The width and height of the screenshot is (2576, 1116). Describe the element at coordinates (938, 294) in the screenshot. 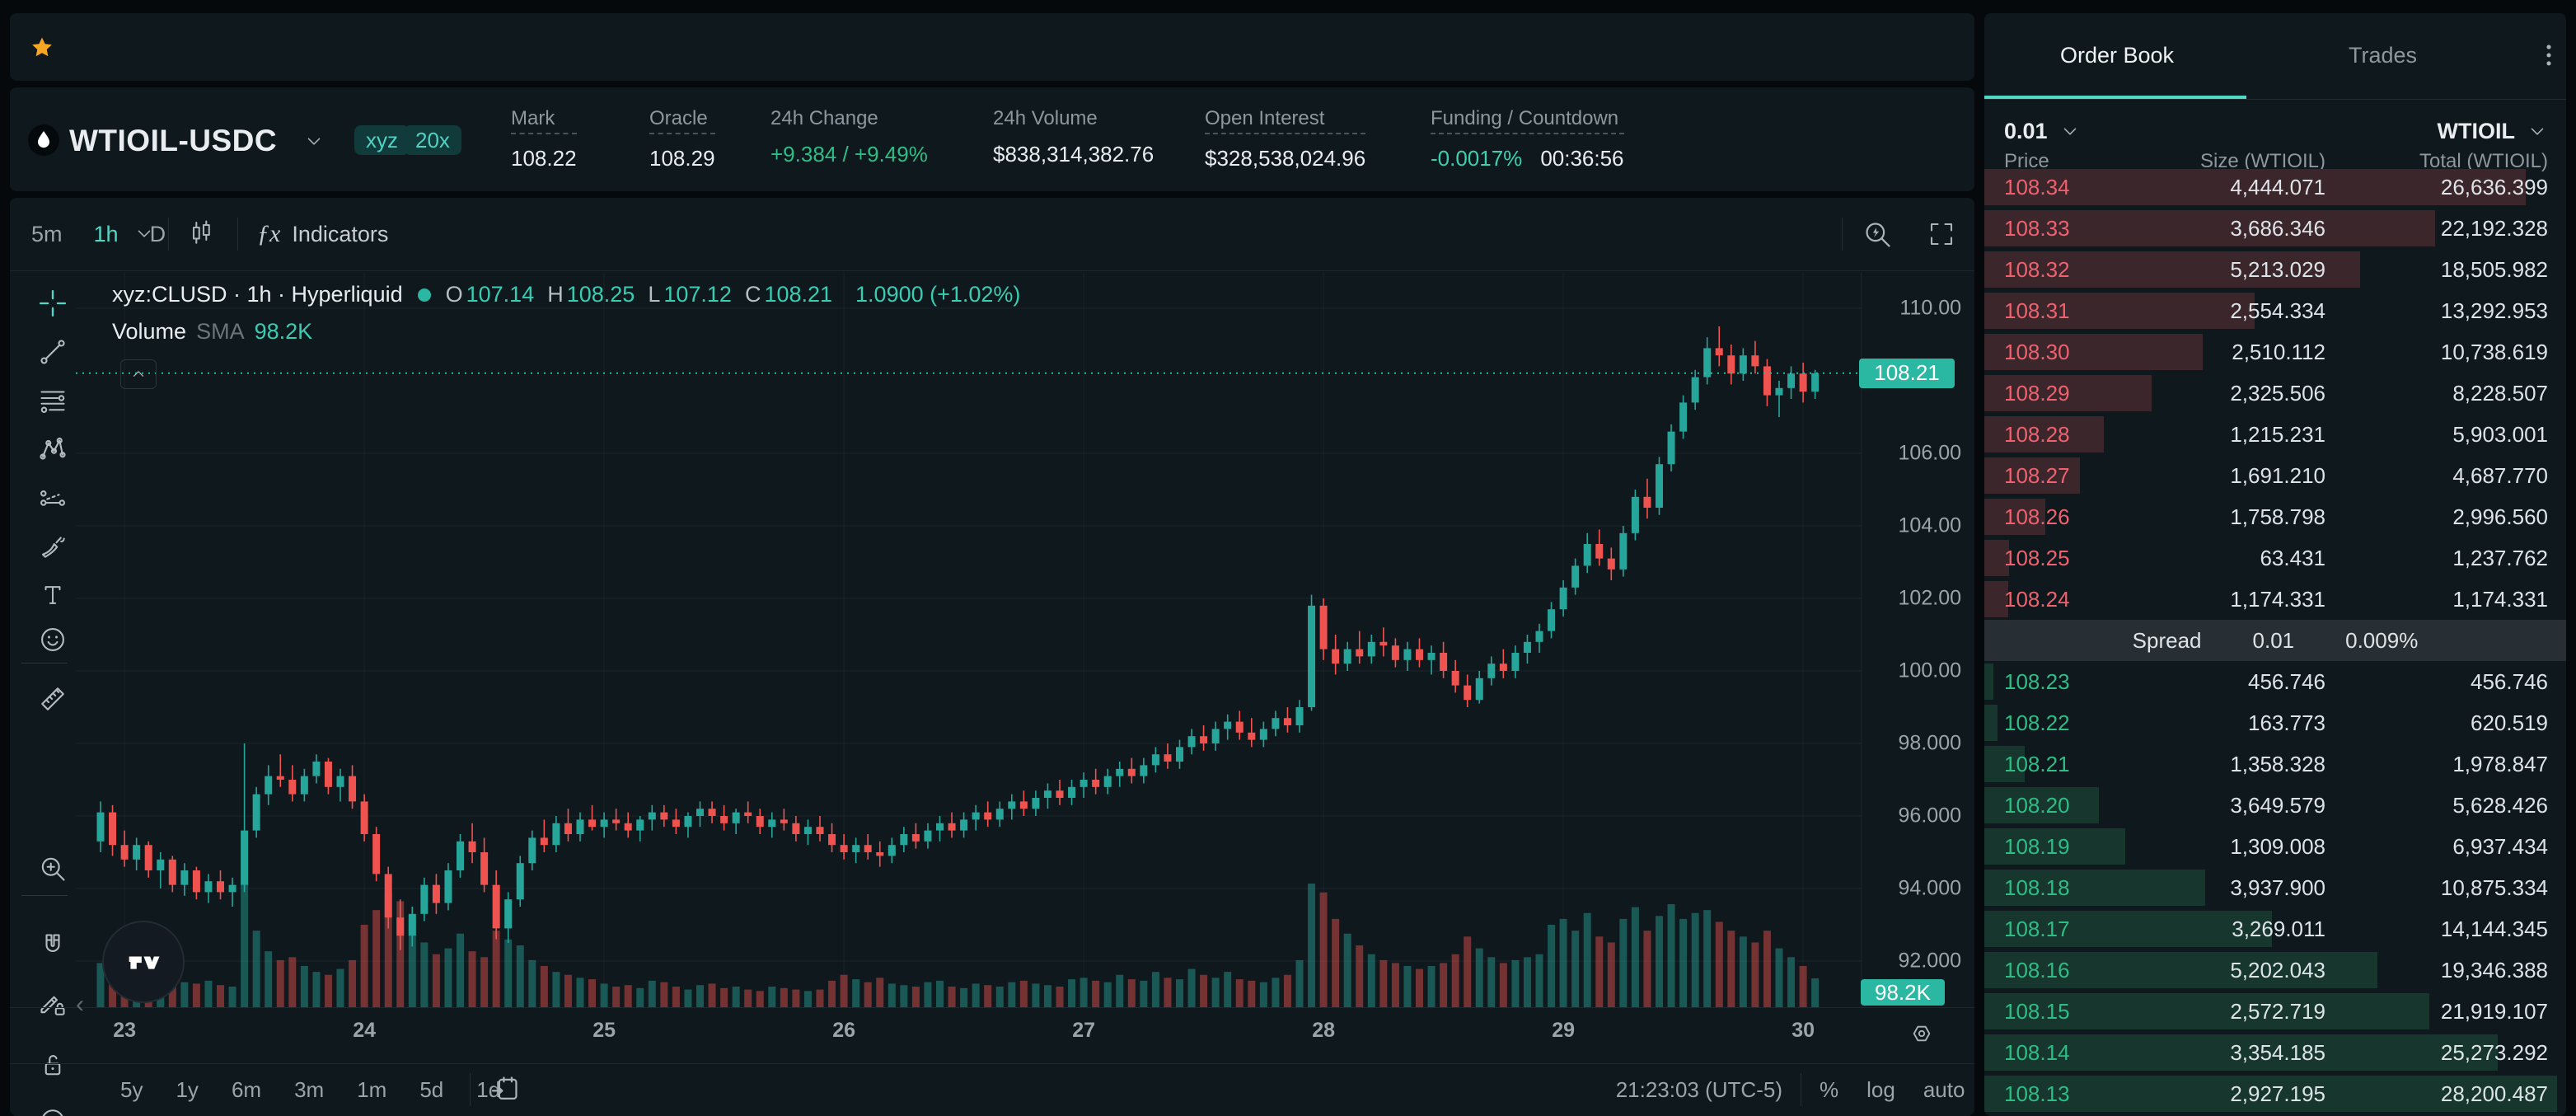

I see `change-value: 1.0900 (+1.02%)` at that location.